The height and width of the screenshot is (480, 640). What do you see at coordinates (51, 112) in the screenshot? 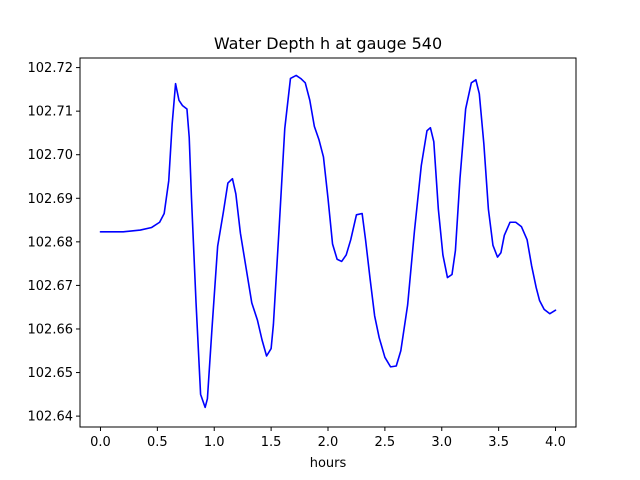
I see `y-tick-label: 102.71` at bounding box center [51, 112].